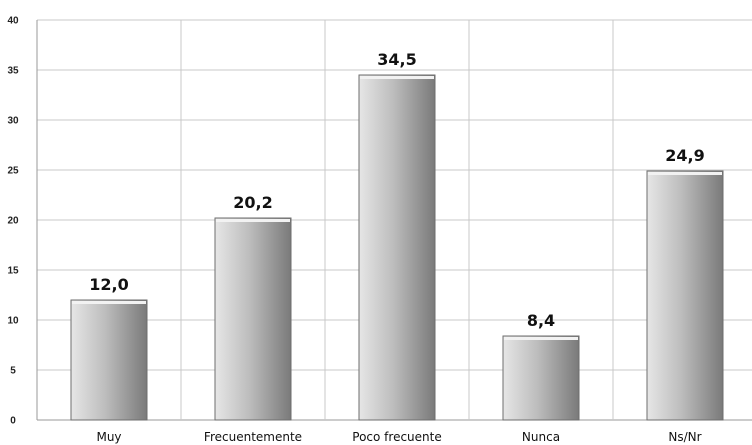  I want to click on y-tick-label: 5, so click(13, 371).